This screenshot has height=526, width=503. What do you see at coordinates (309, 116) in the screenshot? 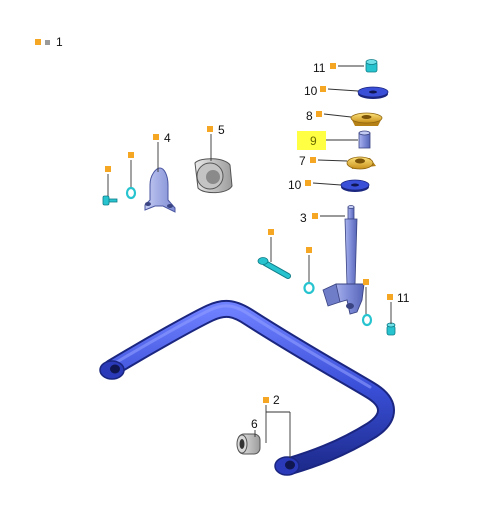
I see `svg-text: 8` at bounding box center [309, 116].